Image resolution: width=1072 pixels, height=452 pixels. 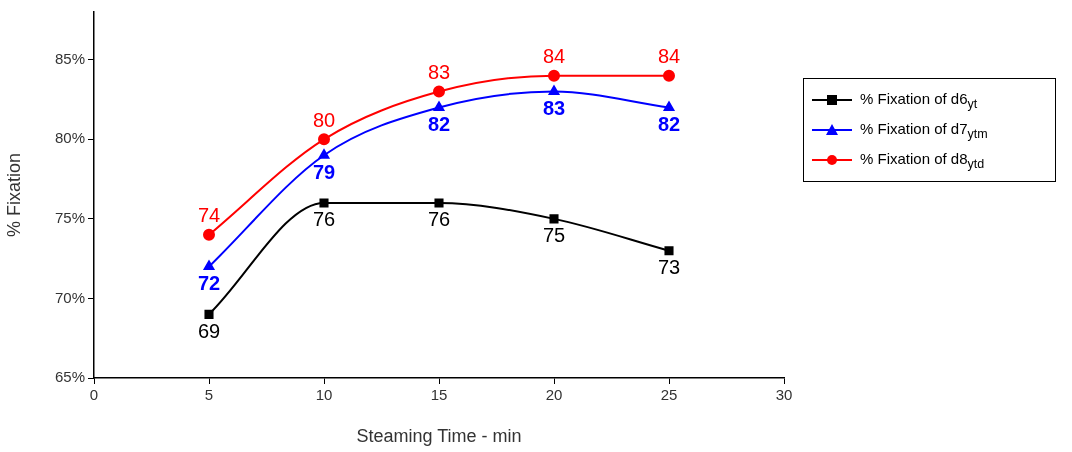 I want to click on legend-label: % Fixation of d6$_{yt}$, so click(x=919, y=100).